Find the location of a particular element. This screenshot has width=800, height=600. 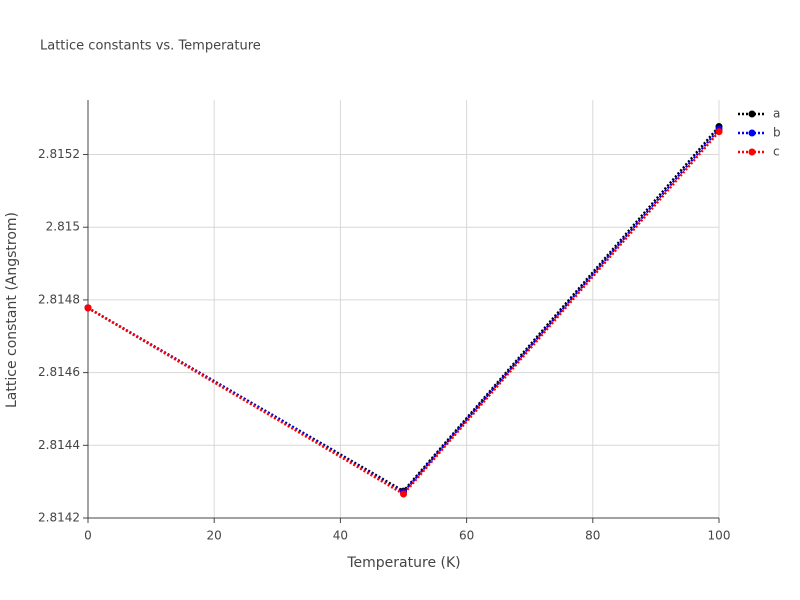

y-tick-label: 2.8148 is located at coordinates (59, 299).